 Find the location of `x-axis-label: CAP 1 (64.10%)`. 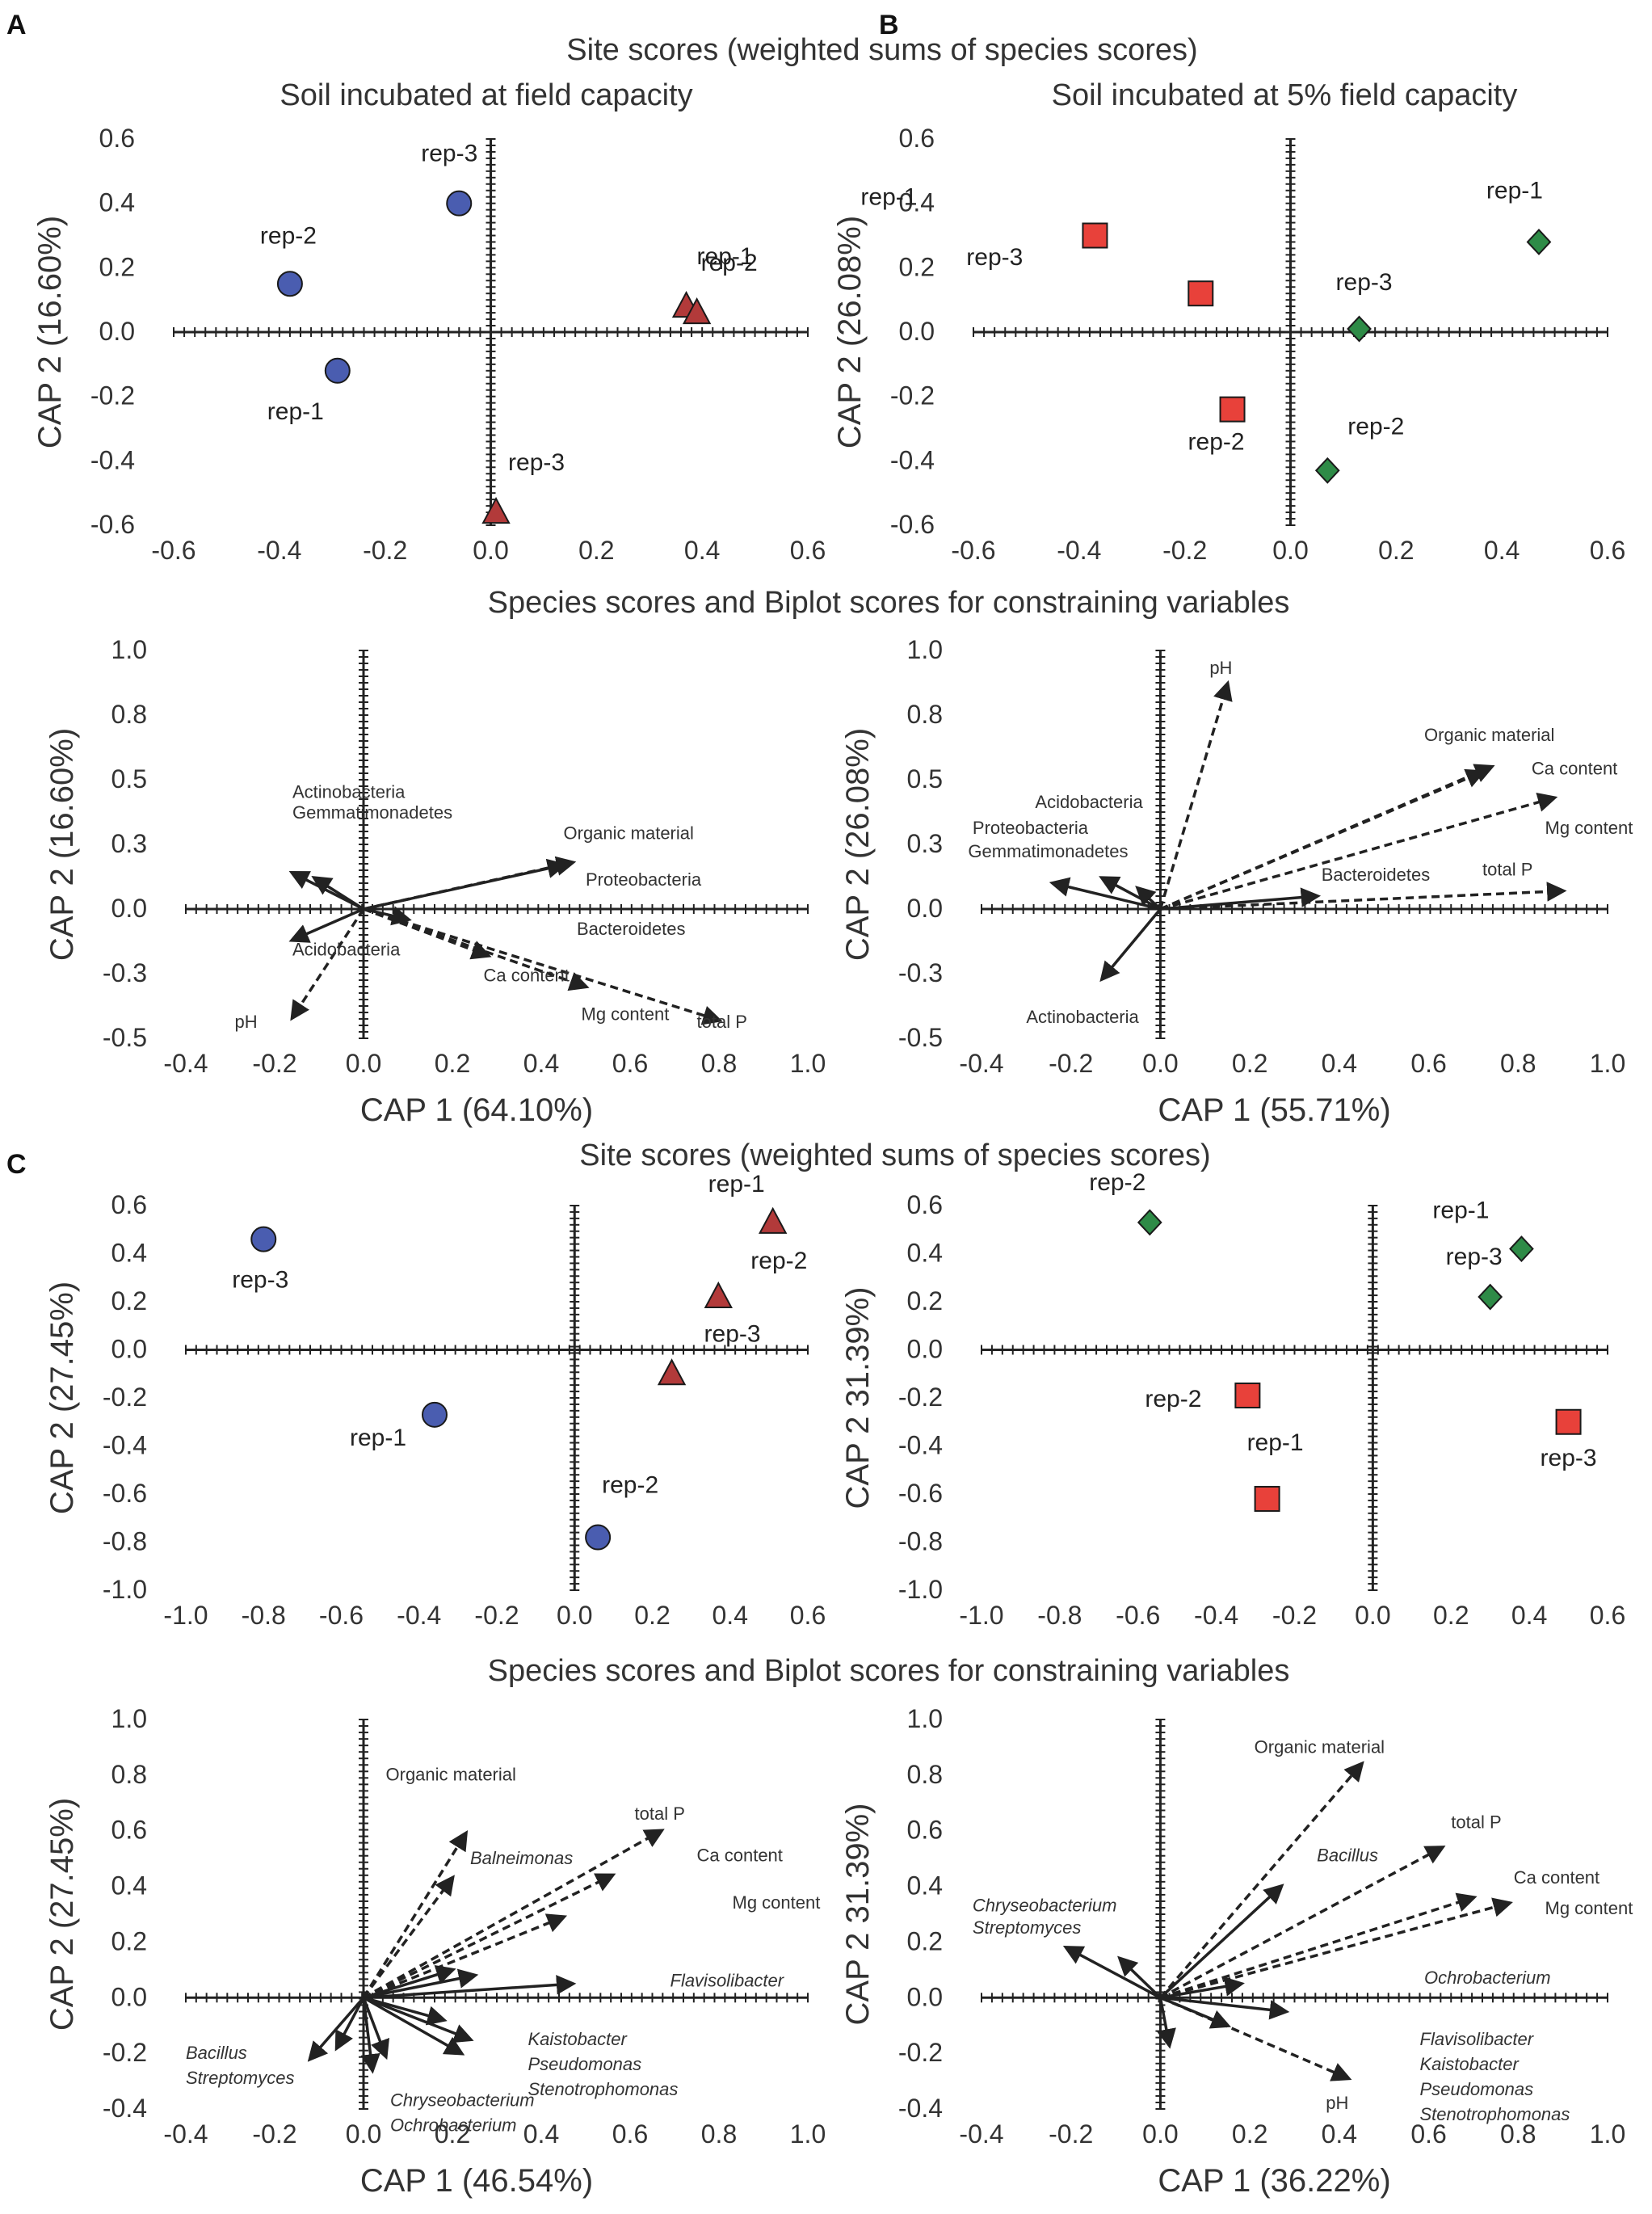

x-axis-label: CAP 1 (64.10%) is located at coordinates (476, 1110).